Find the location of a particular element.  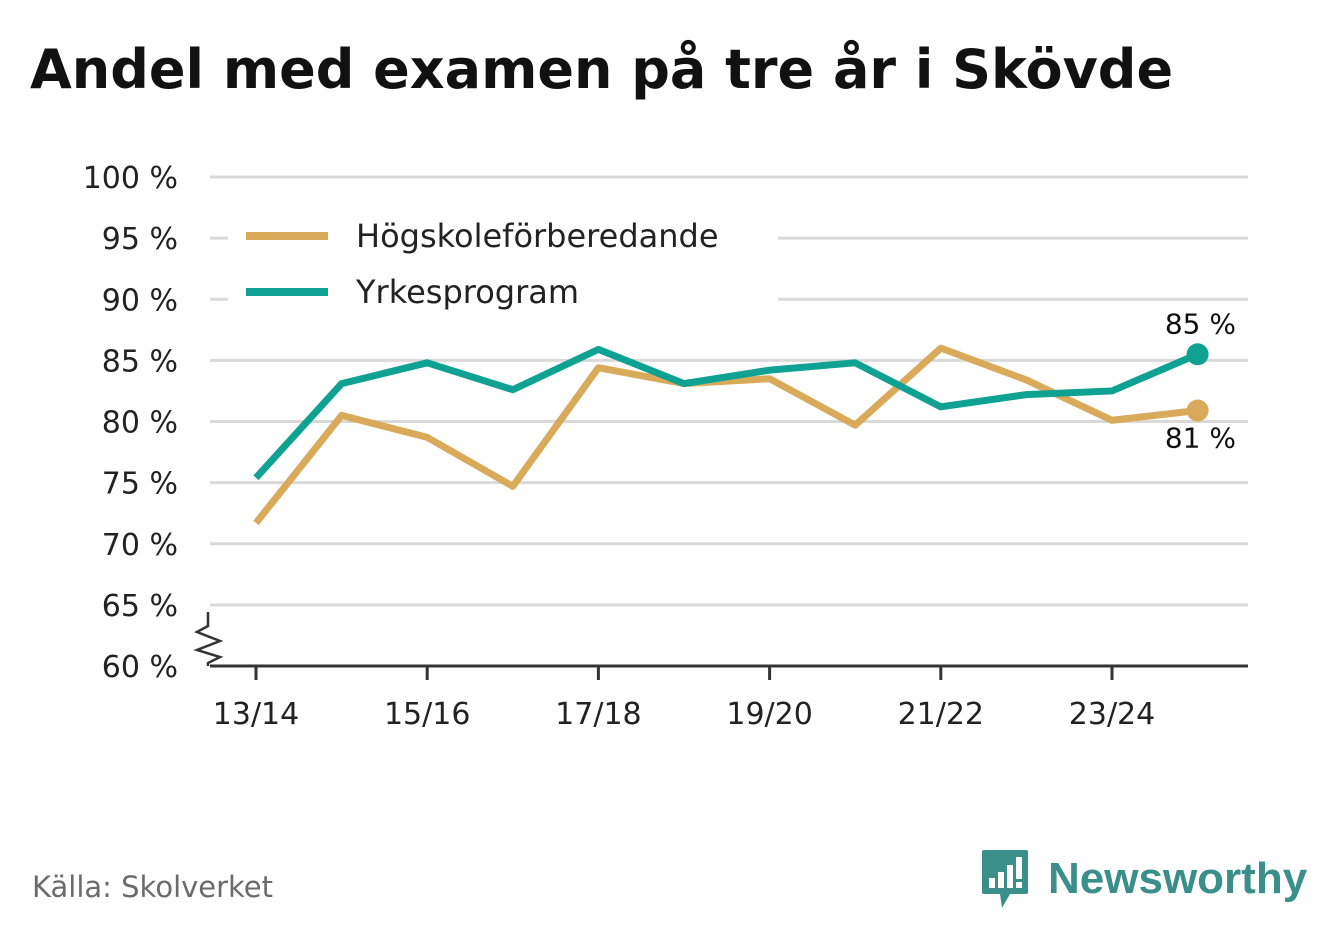

y-tick-label: 80 % is located at coordinates (140, 423).